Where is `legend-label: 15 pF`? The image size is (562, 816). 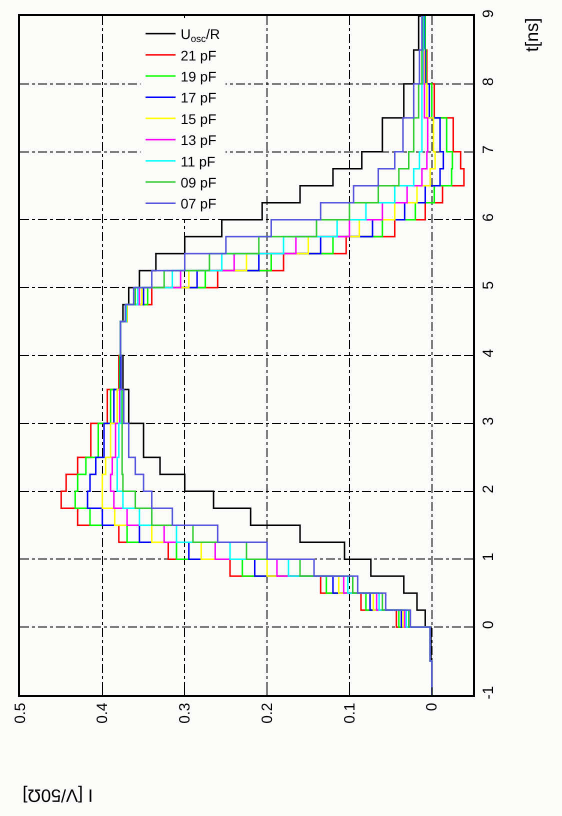 legend-label: 15 pF is located at coordinates (198, 118).